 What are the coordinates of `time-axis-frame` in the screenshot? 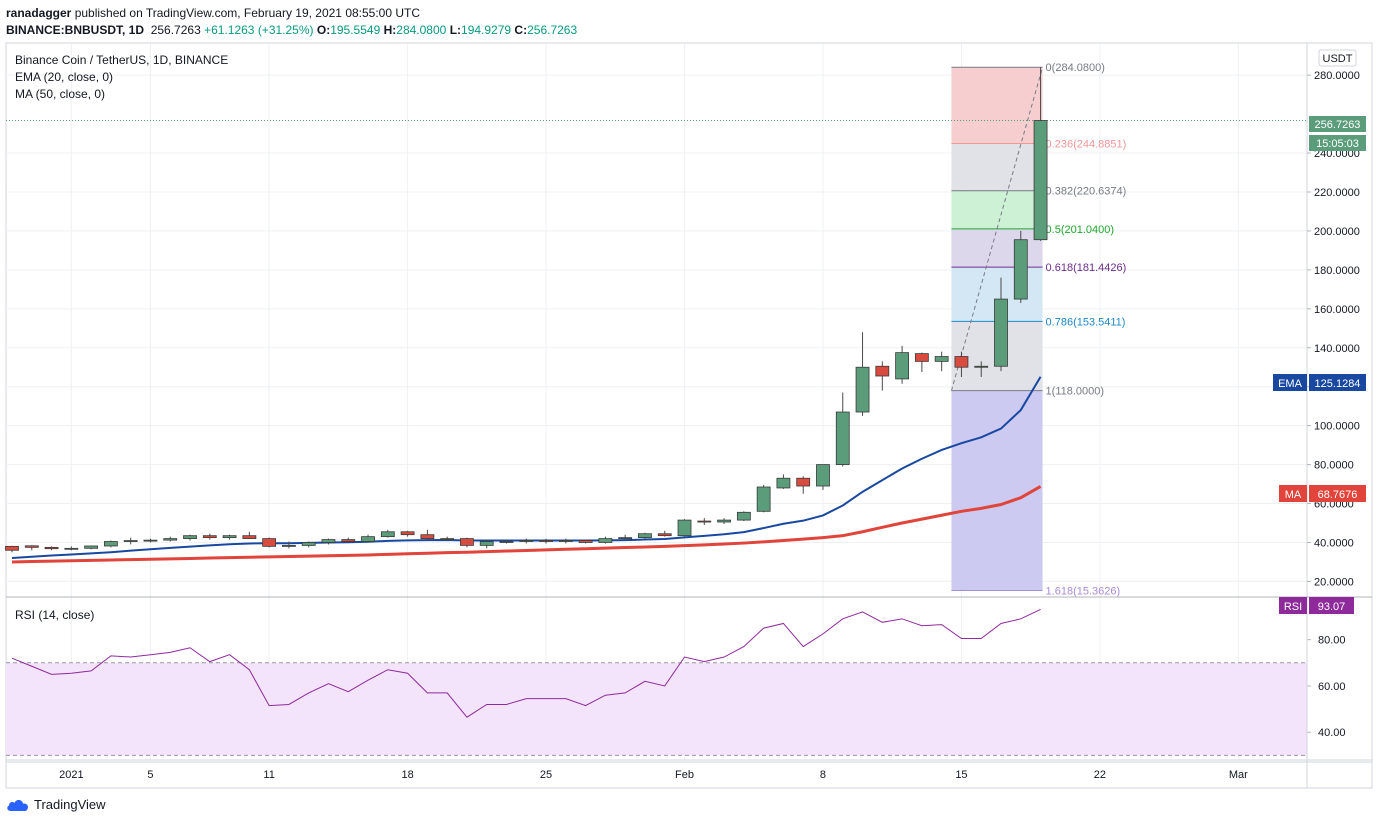 It's located at (689, 774).